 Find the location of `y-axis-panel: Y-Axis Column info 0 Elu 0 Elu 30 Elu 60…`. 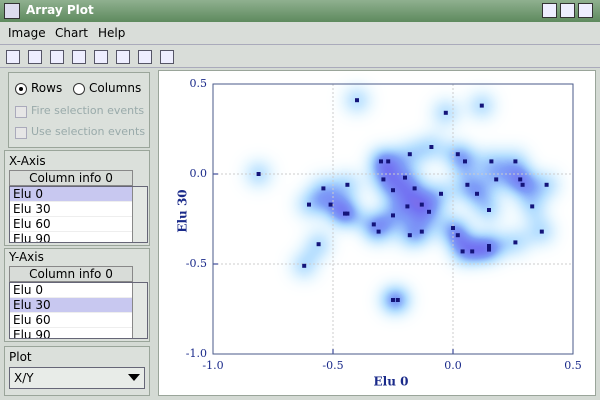

y-axis-panel: Y-Axis Column info 0 Elu 0 Elu 30 Elu 60… is located at coordinates (77, 295).